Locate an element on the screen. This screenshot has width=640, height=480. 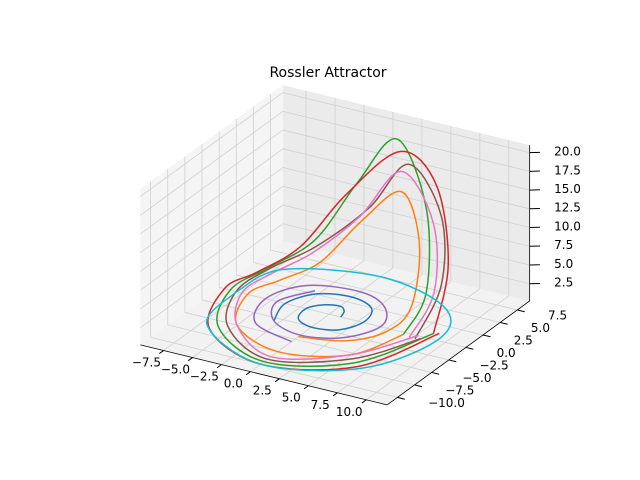
z-tick-label: 7.5 is located at coordinates (563, 245).